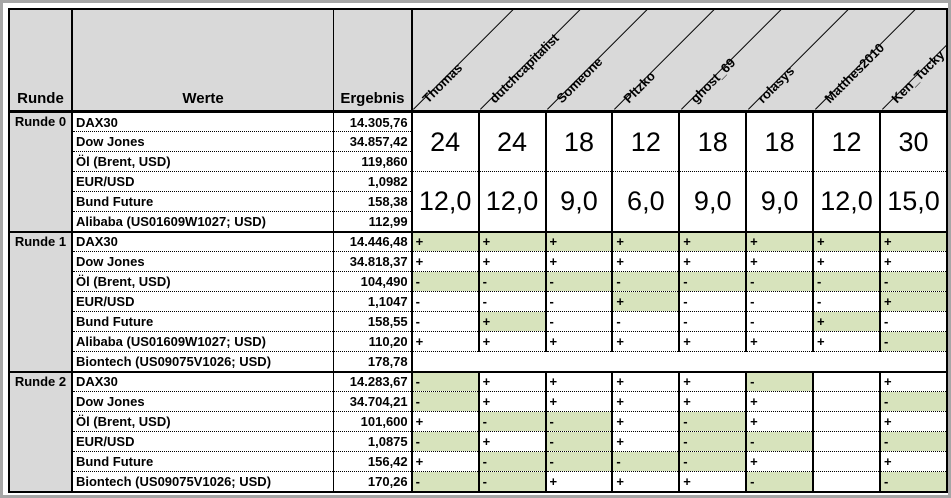 The image size is (951, 498). I want to click on result-cell: 1,0875, so click(372, 441).